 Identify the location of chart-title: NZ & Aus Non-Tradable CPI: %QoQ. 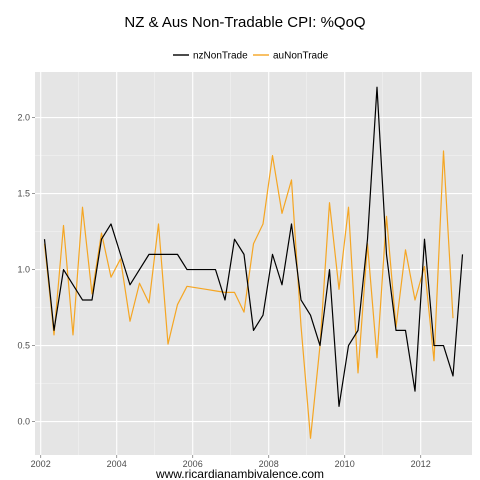
(244, 22).